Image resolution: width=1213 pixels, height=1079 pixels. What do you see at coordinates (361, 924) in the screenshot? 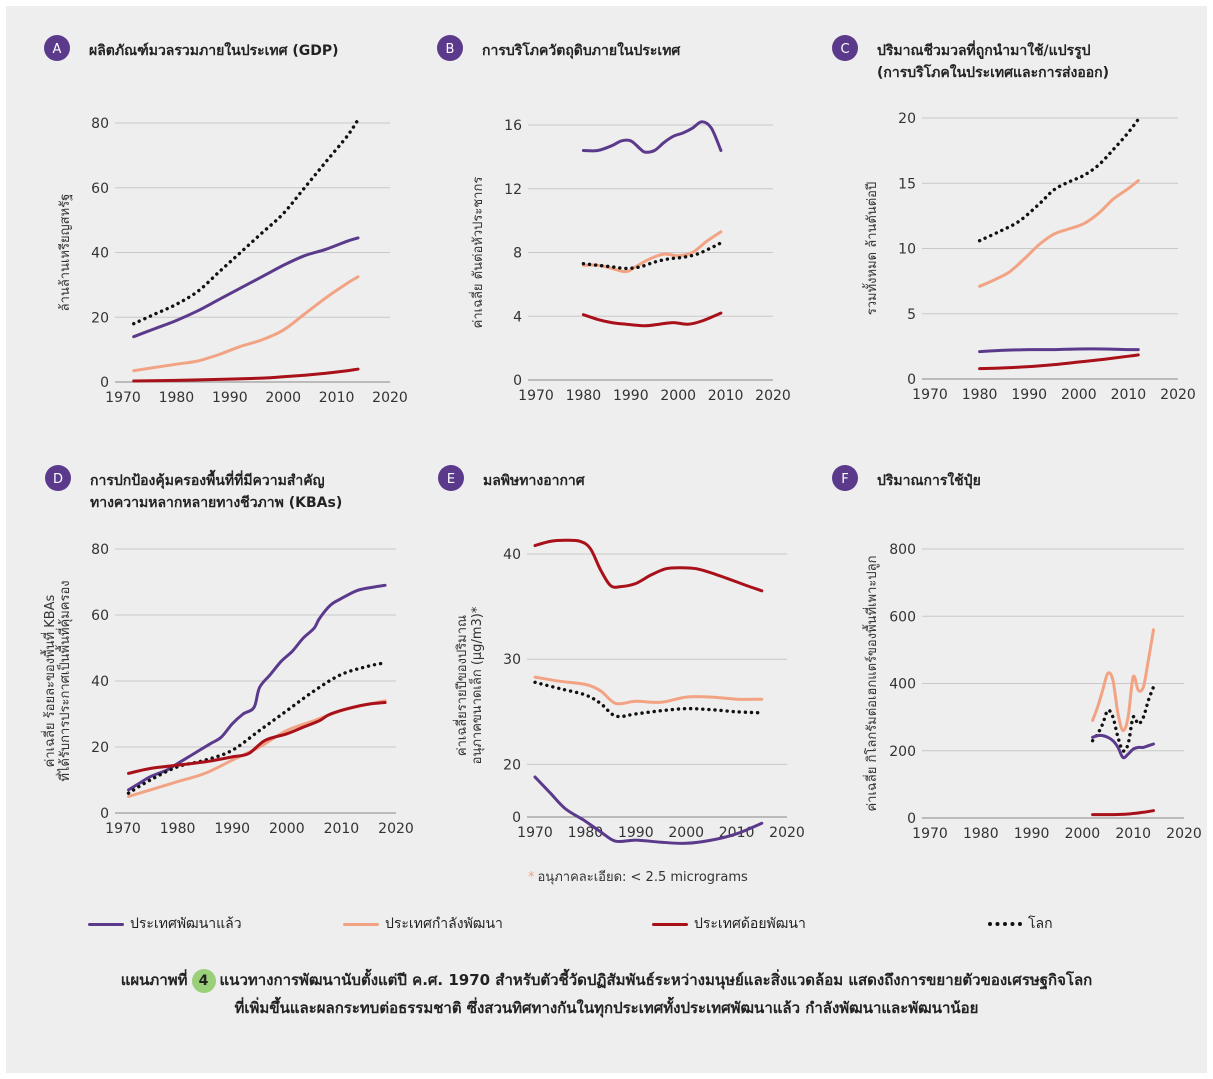
I see `legend-developing-swatch` at bounding box center [361, 924].